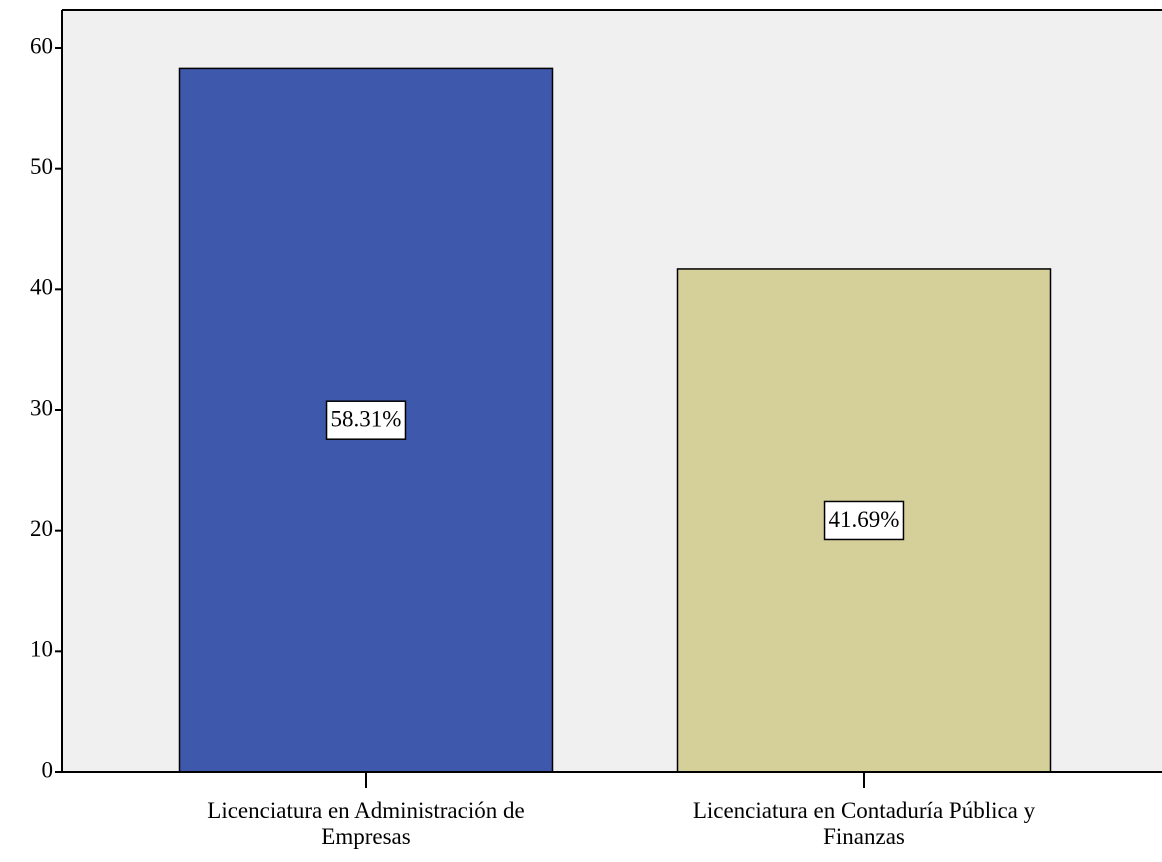 The image size is (1162, 862). What do you see at coordinates (41, 528) in the screenshot?
I see `y-tick-label: 20` at bounding box center [41, 528].